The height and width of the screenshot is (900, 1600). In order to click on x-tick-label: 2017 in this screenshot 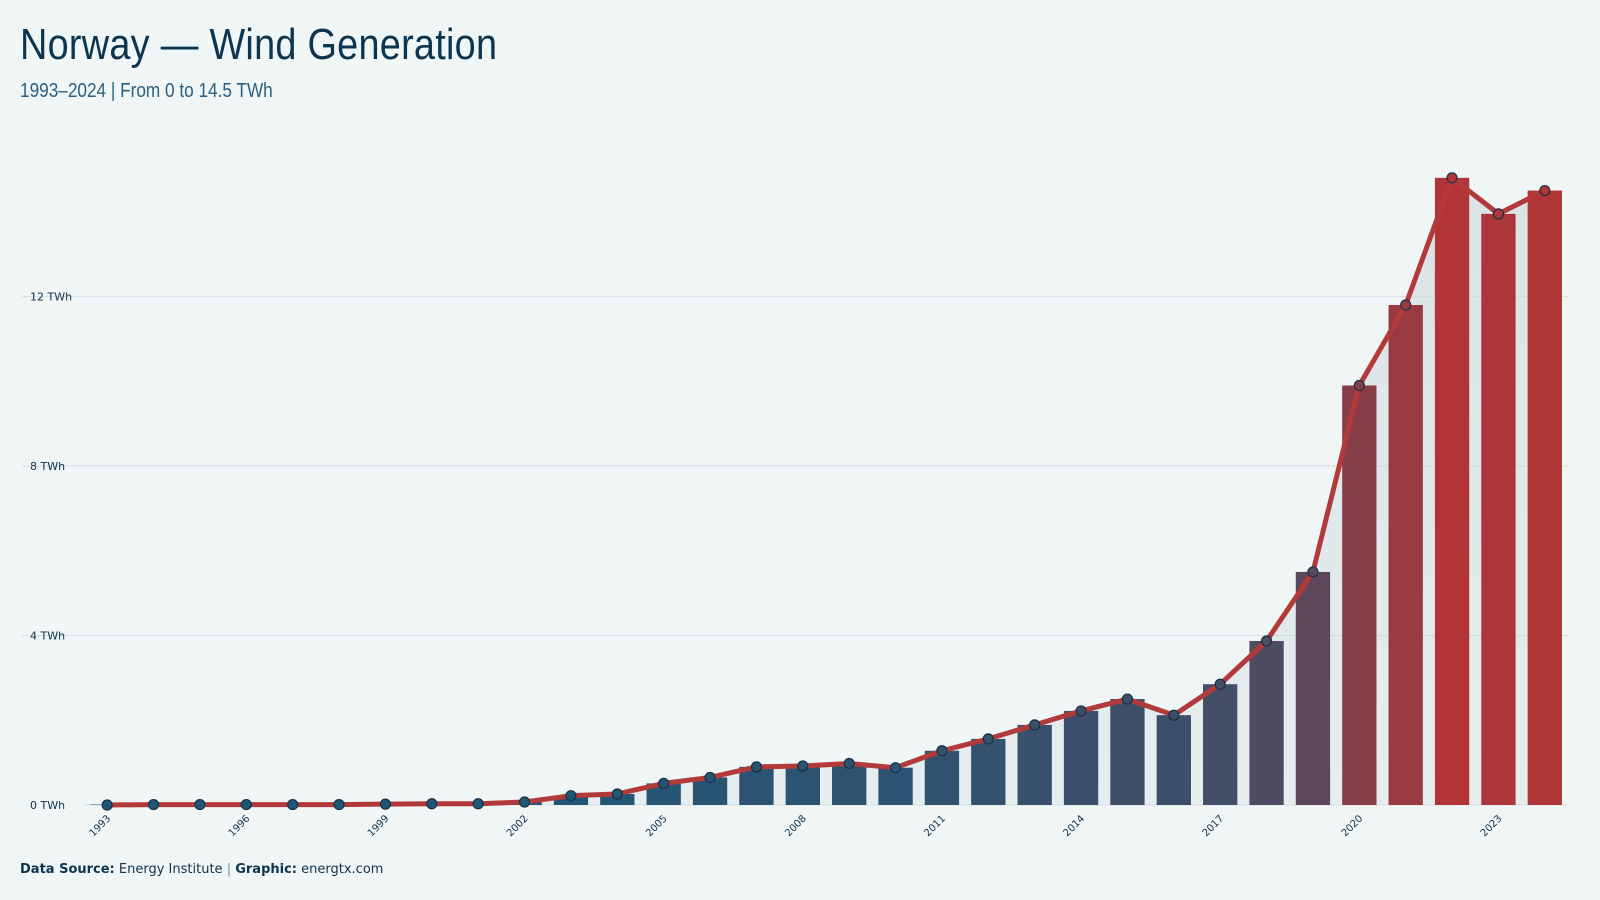, I will do `click(1214, 826)`.